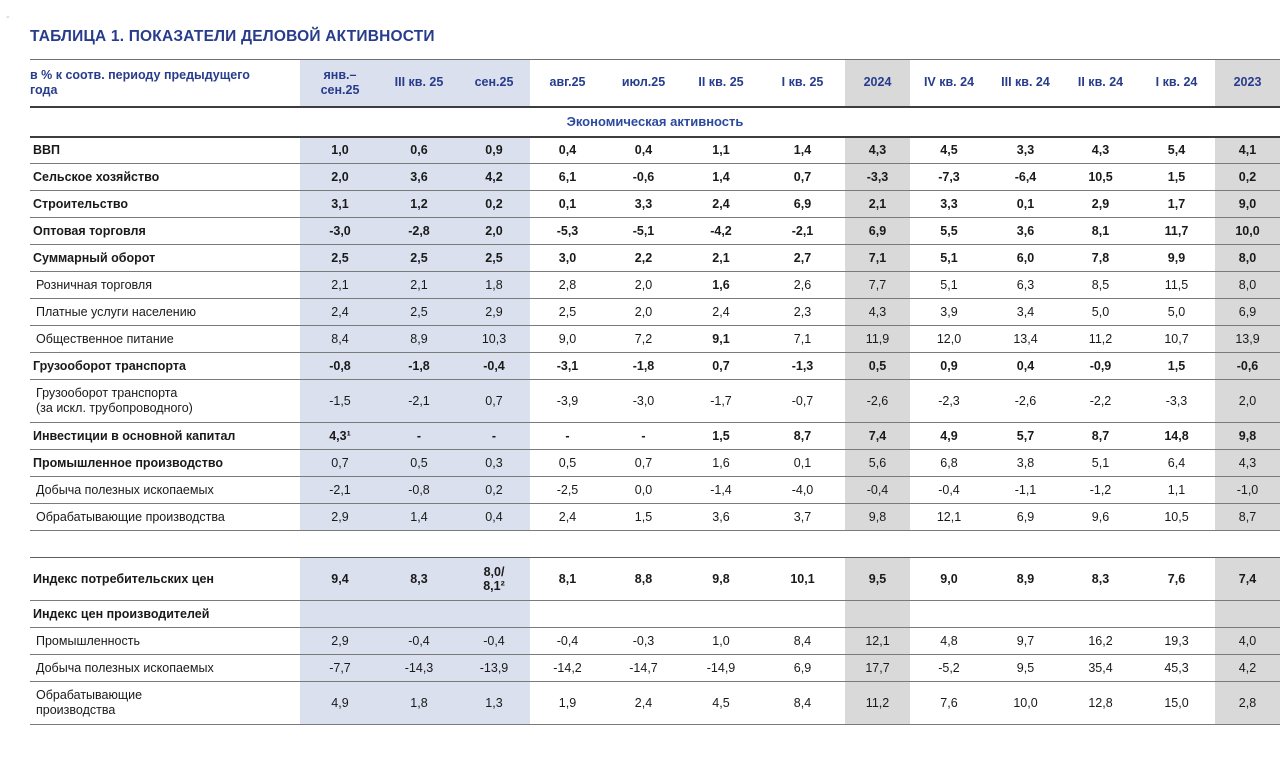  I want to click on value-cell: 8,3, so click(419, 579).